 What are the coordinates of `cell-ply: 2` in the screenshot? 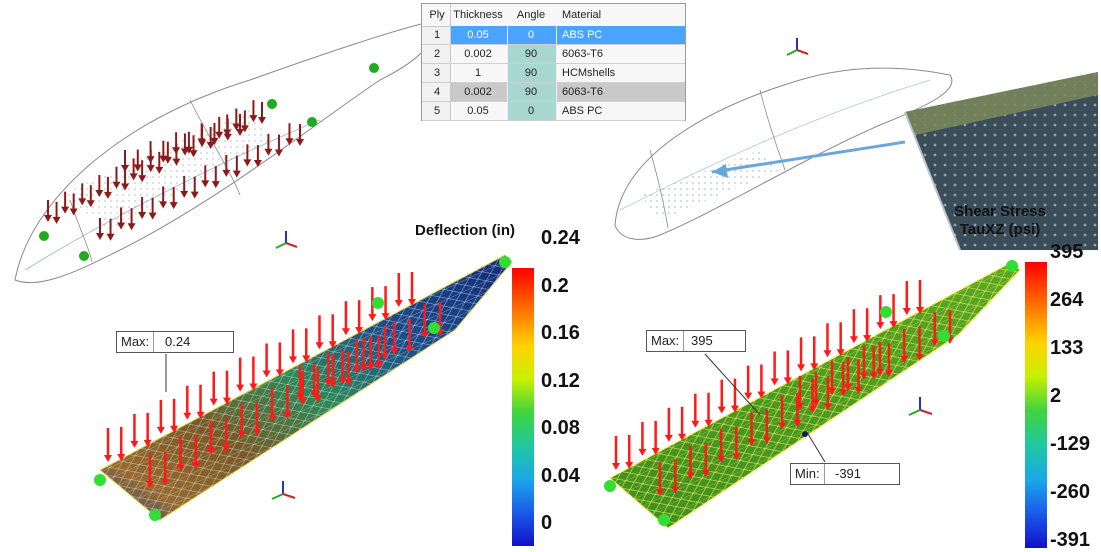 It's located at (437, 54).